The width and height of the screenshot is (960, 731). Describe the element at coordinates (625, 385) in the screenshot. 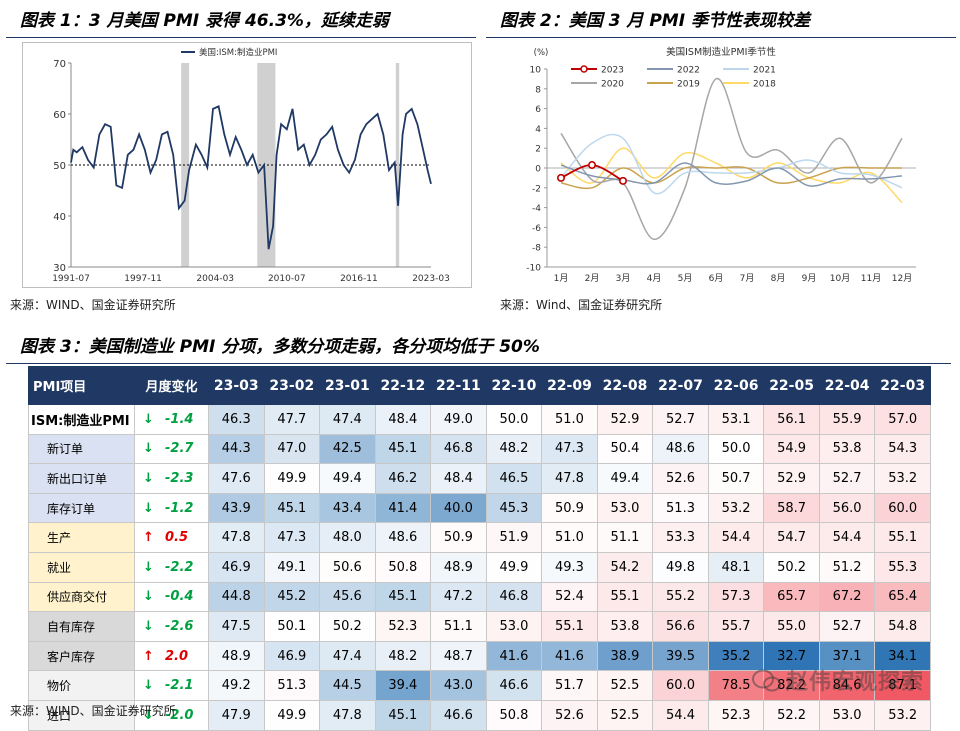

I see `header-month: 22-08` at that location.